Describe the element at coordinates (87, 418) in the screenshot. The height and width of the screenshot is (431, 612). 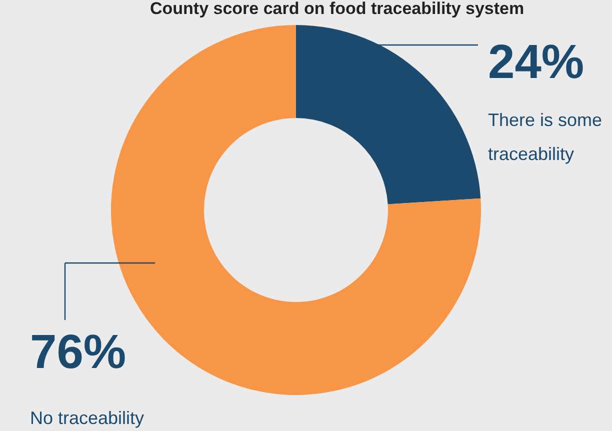
I see `slice-label: No traceability` at that location.